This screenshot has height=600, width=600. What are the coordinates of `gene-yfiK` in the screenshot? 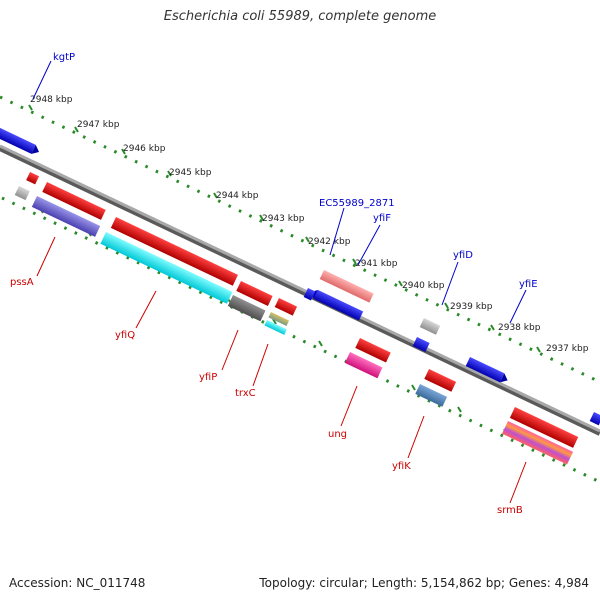 It's located at (431, 395).